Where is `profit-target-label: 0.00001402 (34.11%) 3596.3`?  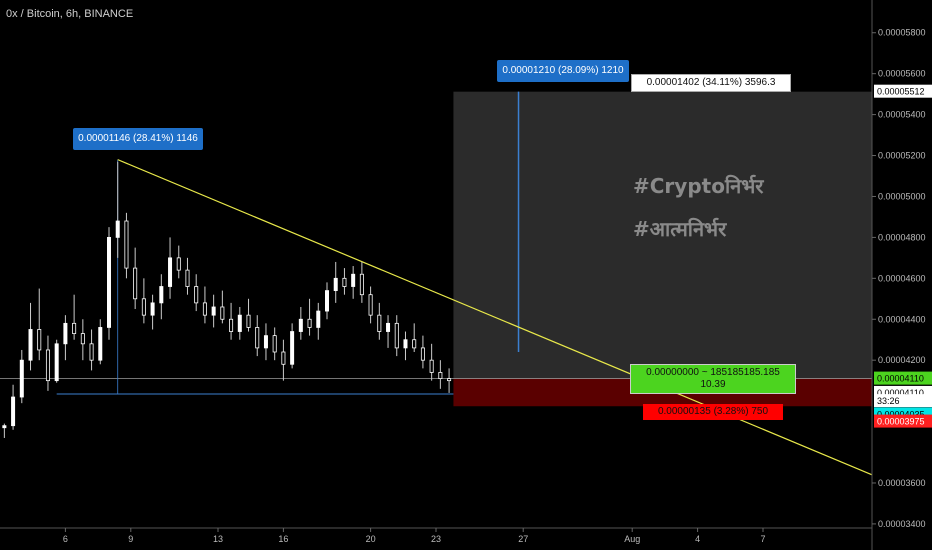 profit-target-label: 0.00001402 (34.11%) 3596.3 is located at coordinates (711, 83).